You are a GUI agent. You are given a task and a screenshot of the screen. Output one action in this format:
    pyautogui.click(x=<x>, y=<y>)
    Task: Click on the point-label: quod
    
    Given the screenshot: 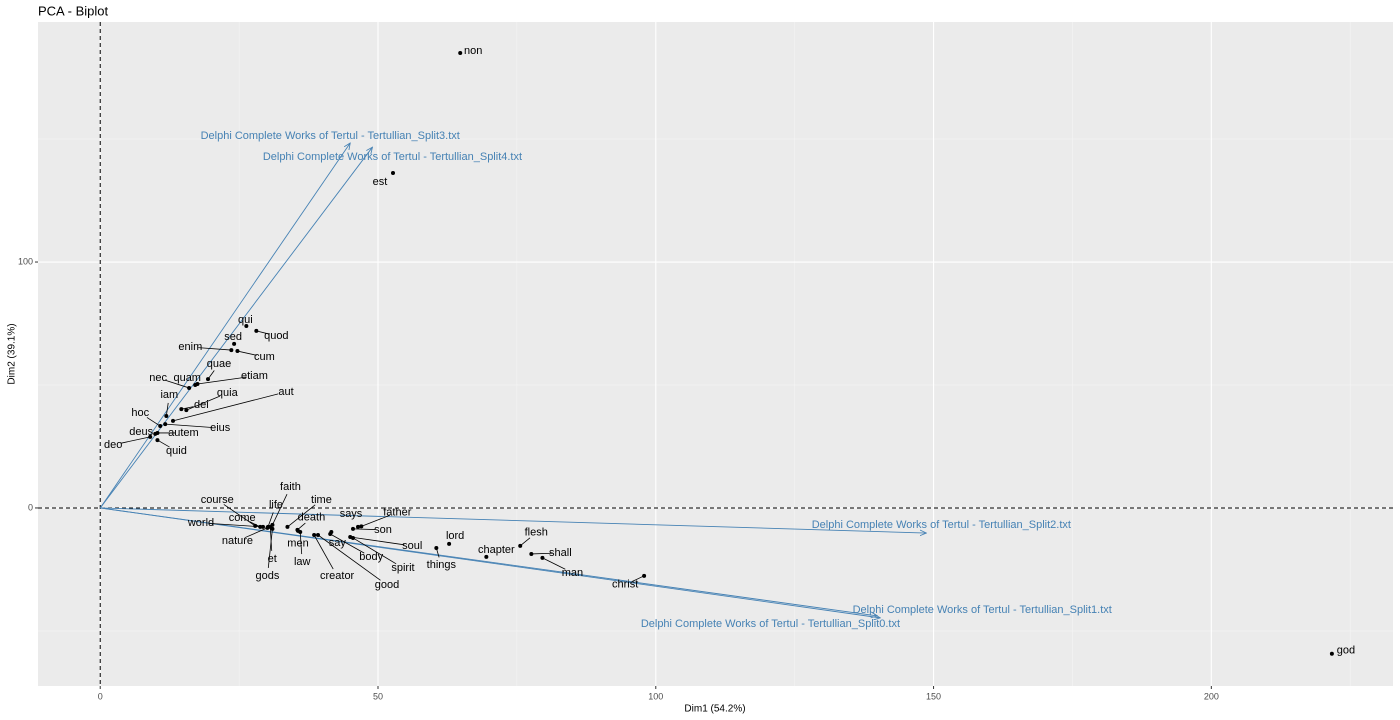 What is the action you would take?
    pyautogui.click(x=276, y=336)
    